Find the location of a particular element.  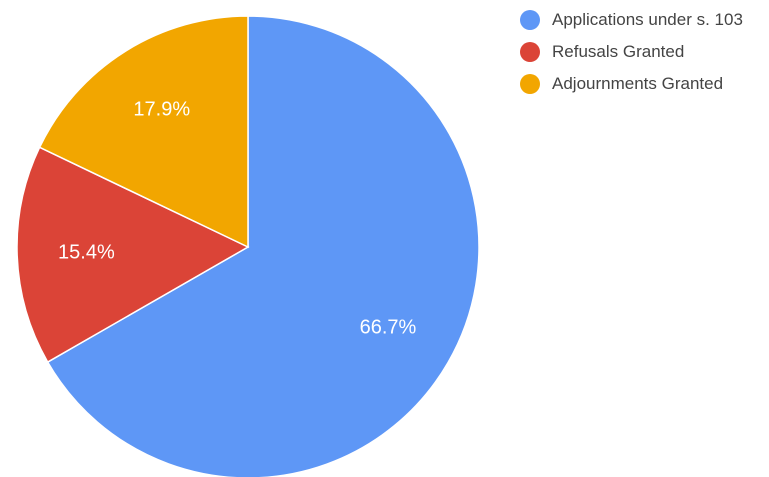

legend-item: Refusals Granted is located at coordinates (640, 52).